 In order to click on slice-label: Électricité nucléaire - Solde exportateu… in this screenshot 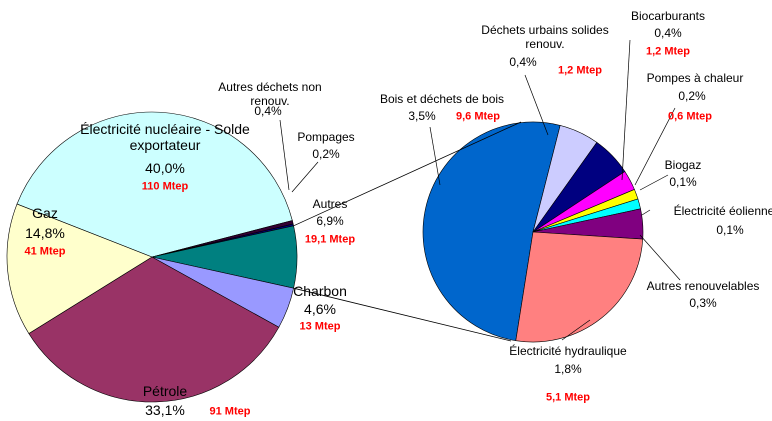, I will do `click(165, 136)`.